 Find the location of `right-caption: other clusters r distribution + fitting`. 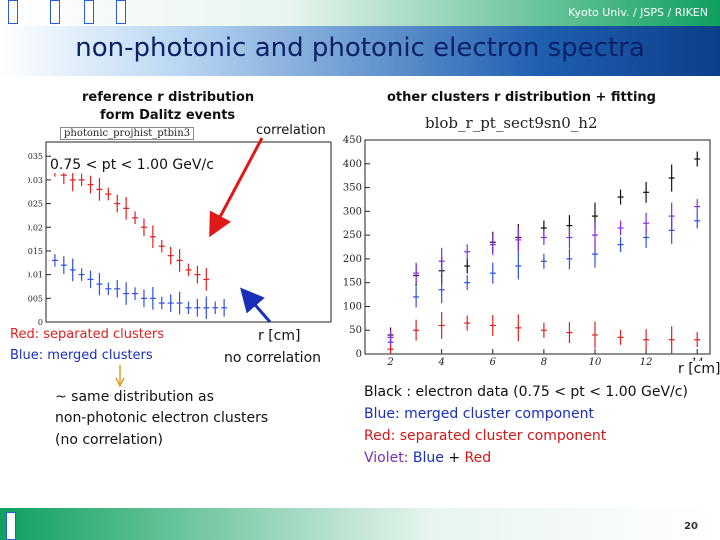

right-caption: other clusters r distribution + fitting is located at coordinates (521, 97).